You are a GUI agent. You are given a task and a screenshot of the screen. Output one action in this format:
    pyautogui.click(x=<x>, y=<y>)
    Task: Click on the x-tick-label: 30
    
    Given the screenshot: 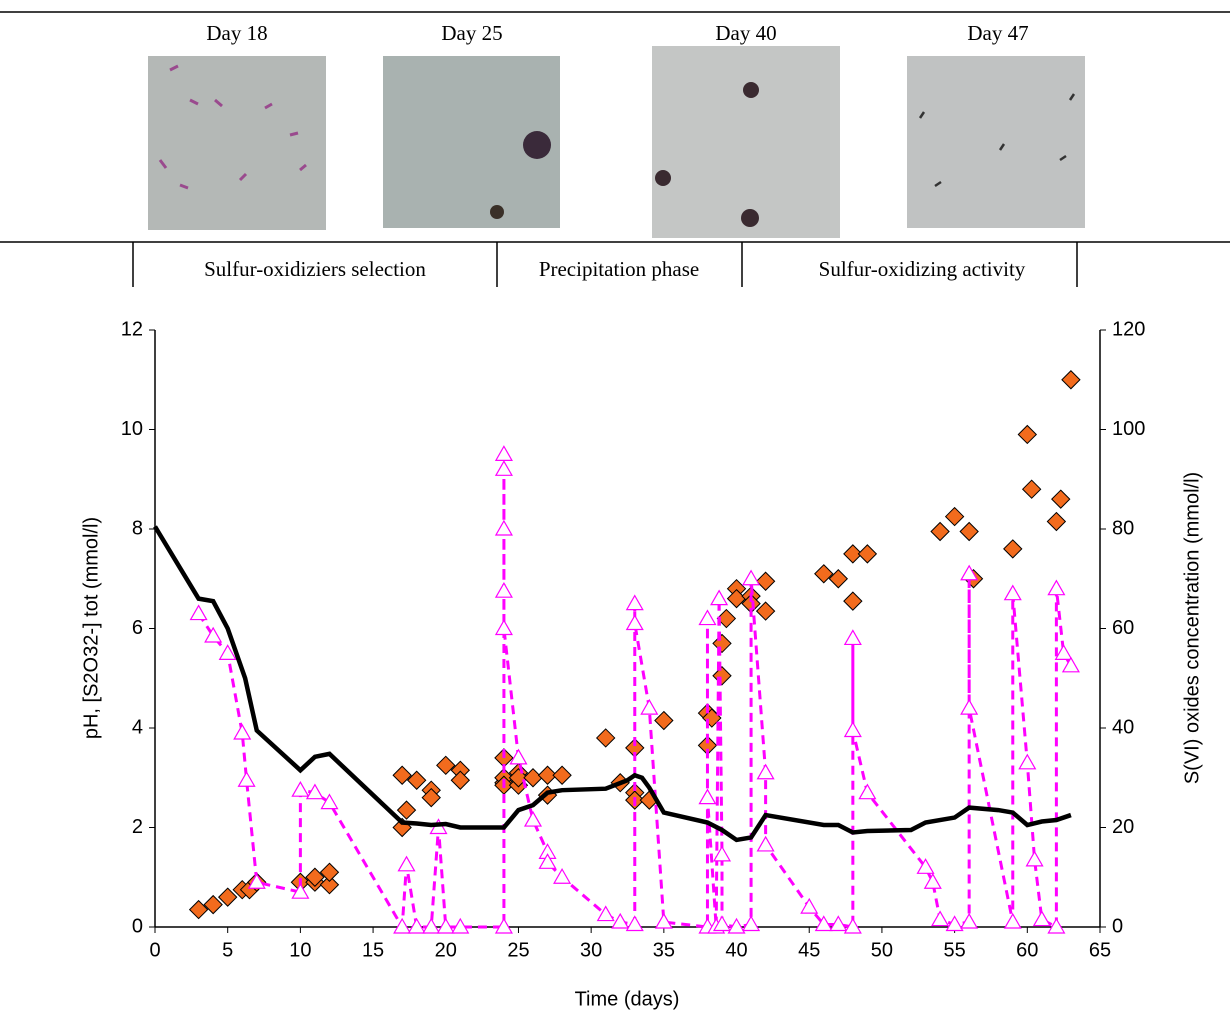 What is the action you would take?
    pyautogui.click(x=591, y=950)
    